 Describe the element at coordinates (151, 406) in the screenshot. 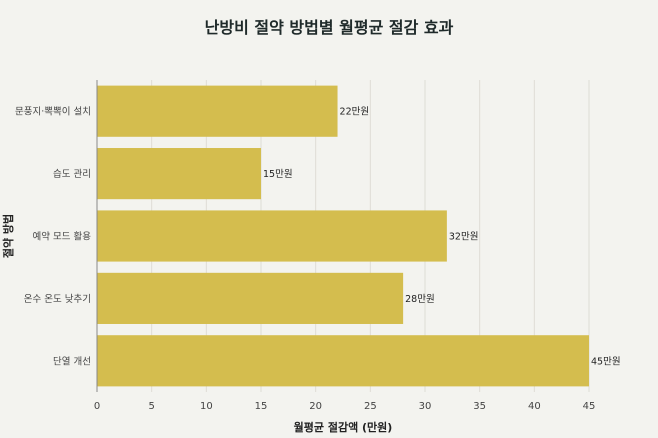

I see `x-tick-label: 5` at that location.